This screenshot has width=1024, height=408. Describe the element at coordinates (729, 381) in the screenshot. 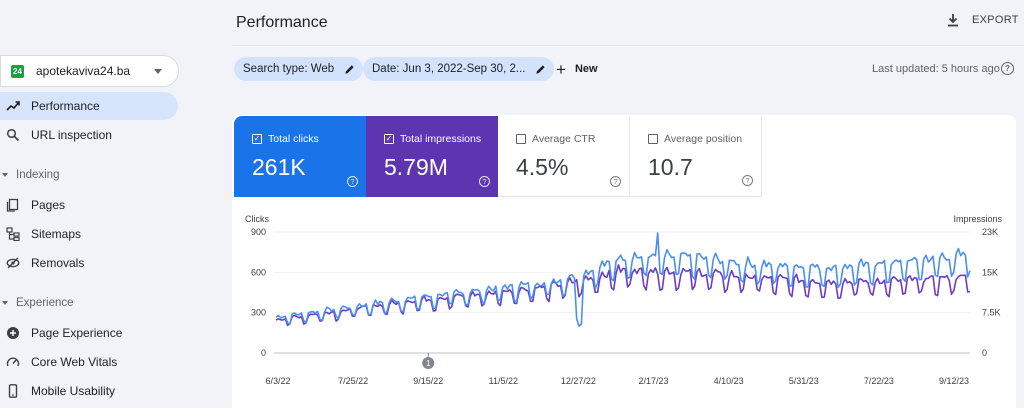

I see `x-tick-label: 4/10/23` at that location.